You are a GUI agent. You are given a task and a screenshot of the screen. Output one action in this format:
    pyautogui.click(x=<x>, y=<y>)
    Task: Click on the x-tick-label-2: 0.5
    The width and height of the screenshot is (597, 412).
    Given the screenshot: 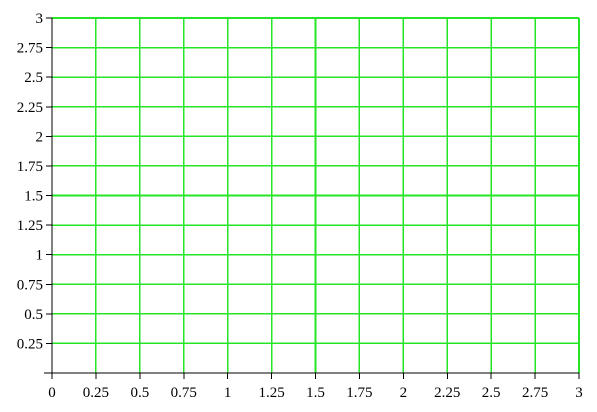 What is the action you would take?
    pyautogui.click(x=139, y=393)
    